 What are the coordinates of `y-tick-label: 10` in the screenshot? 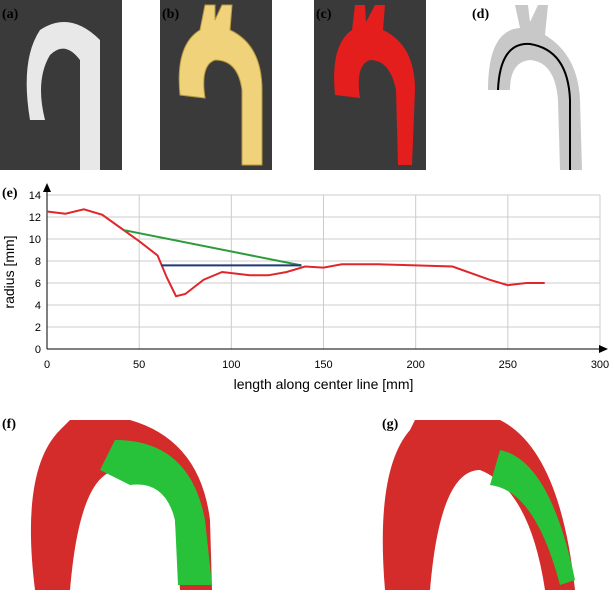 It's located at (35, 240).